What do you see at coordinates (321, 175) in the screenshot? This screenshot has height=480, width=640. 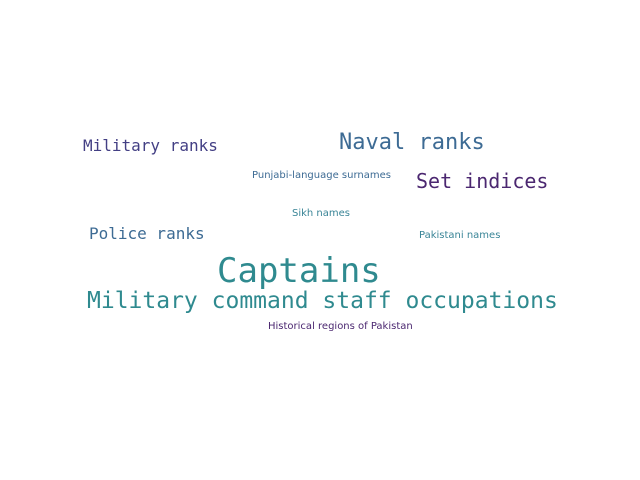 I see `word-punjabi-language-surnames: Punjabi-language surnames` at bounding box center [321, 175].